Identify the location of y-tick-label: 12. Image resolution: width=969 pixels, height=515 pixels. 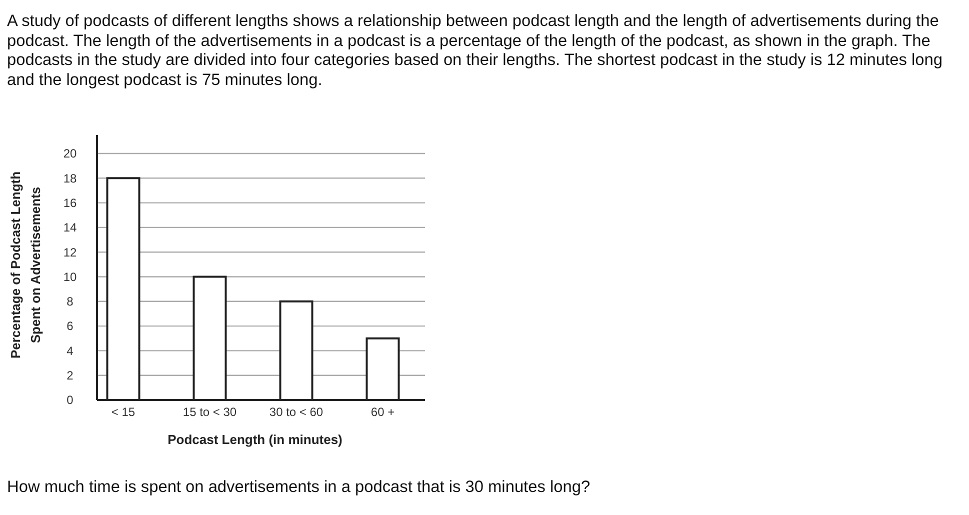
(70, 252).